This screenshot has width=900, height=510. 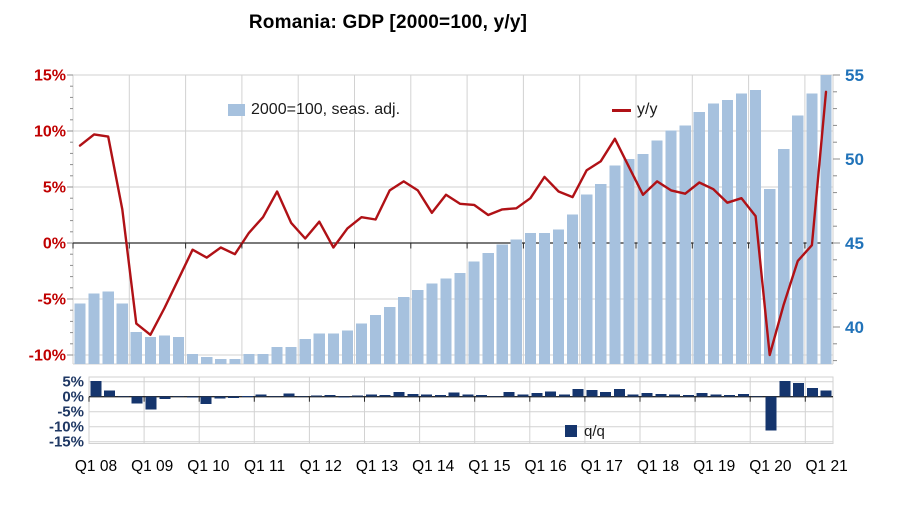 I want to click on x-axis-label: Q1 11, so click(x=264, y=466).